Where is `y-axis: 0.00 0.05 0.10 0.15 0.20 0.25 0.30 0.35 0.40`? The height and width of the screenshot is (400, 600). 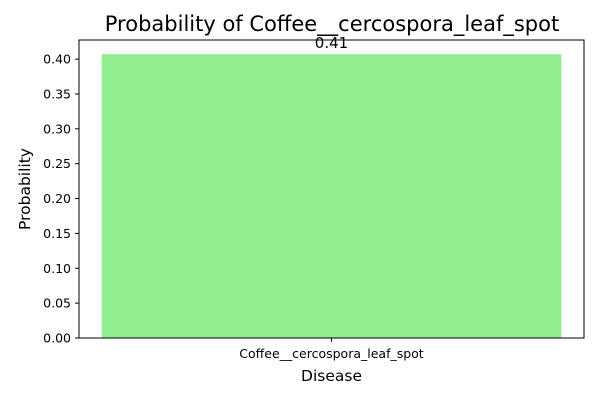 y-axis: 0.00 0.05 0.10 0.15 0.20 0.25 0.30 0.35 0.40 is located at coordinates (61, 199).